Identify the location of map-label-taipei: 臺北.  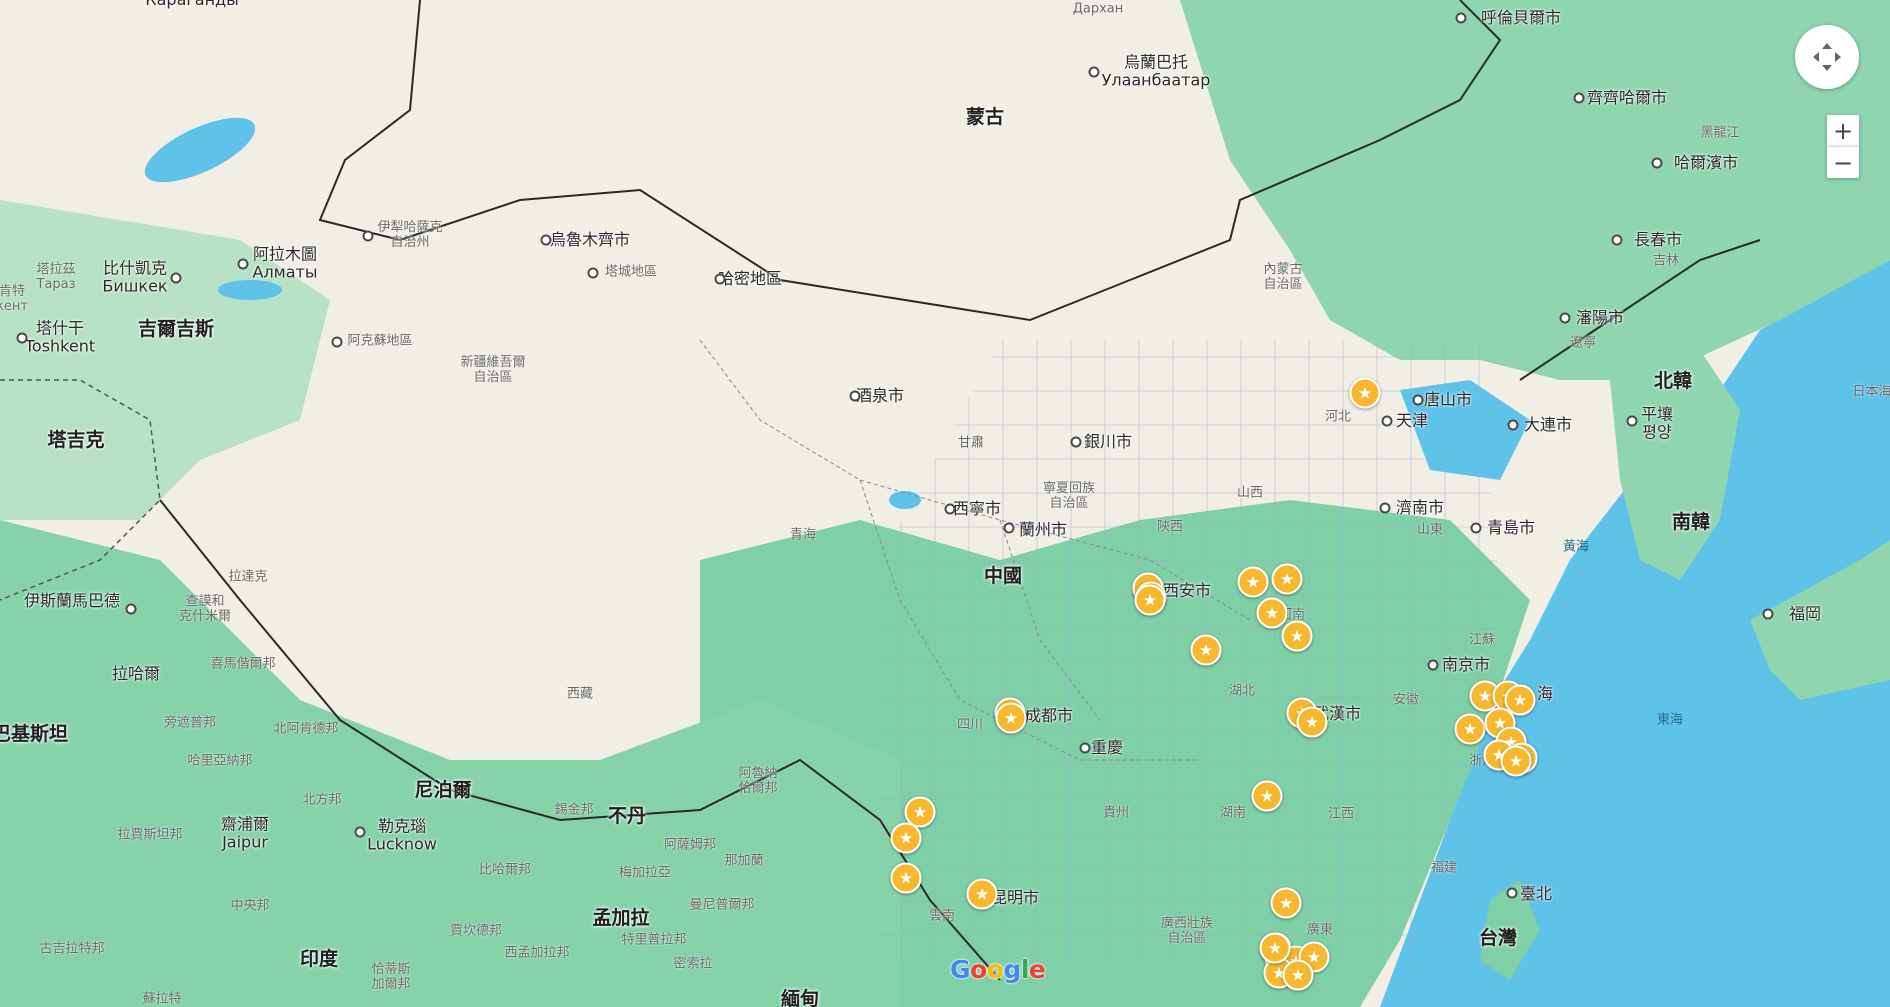
(1536, 893).